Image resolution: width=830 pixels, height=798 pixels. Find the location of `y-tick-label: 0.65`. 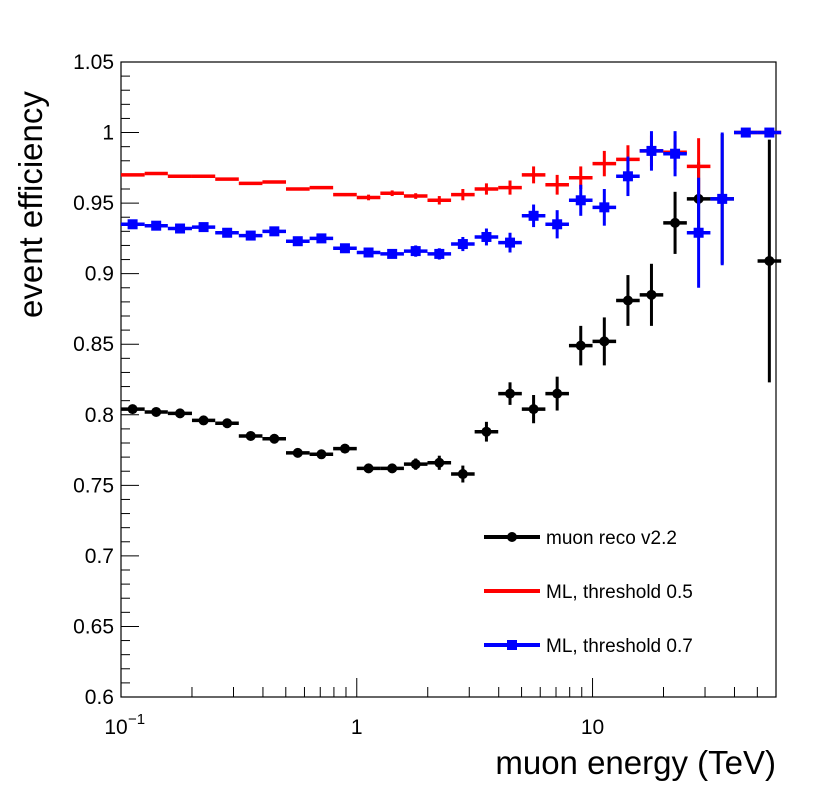

y-tick-label: 0.65 is located at coordinates (93, 626).